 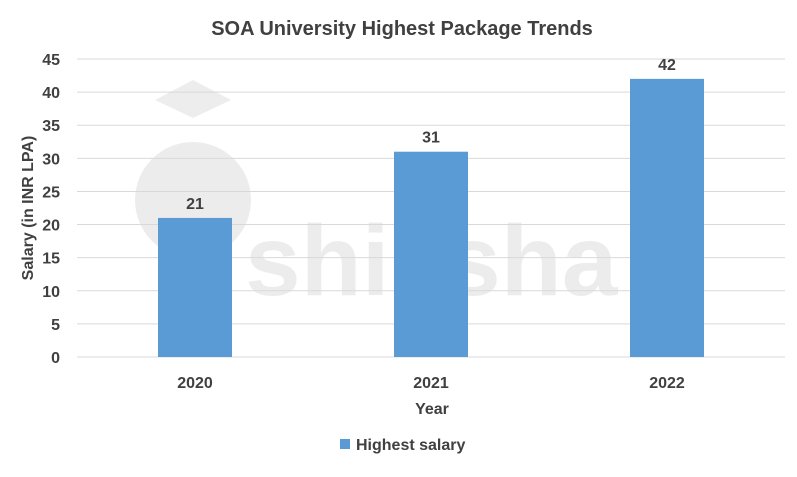 What do you see at coordinates (195, 204) in the screenshot?
I see `data-label: 21` at bounding box center [195, 204].